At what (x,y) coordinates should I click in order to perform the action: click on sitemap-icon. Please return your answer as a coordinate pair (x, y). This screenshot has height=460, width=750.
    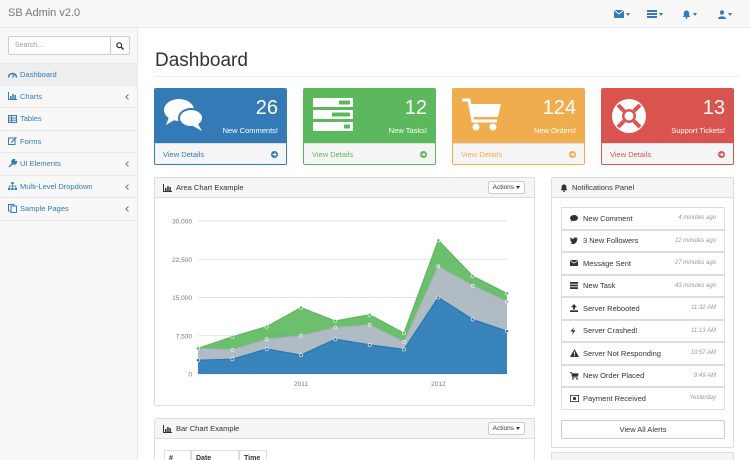
    Looking at the image, I should click on (12, 186).